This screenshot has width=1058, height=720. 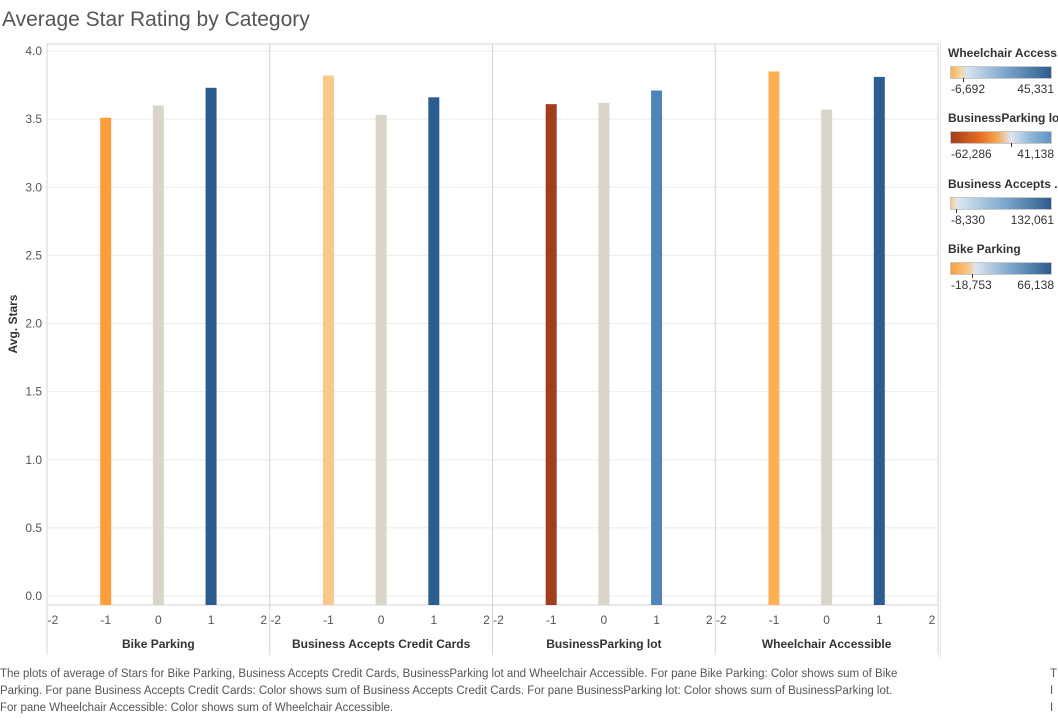 I want to click on pane-label: Wheelchair Accessible, so click(x=827, y=644).